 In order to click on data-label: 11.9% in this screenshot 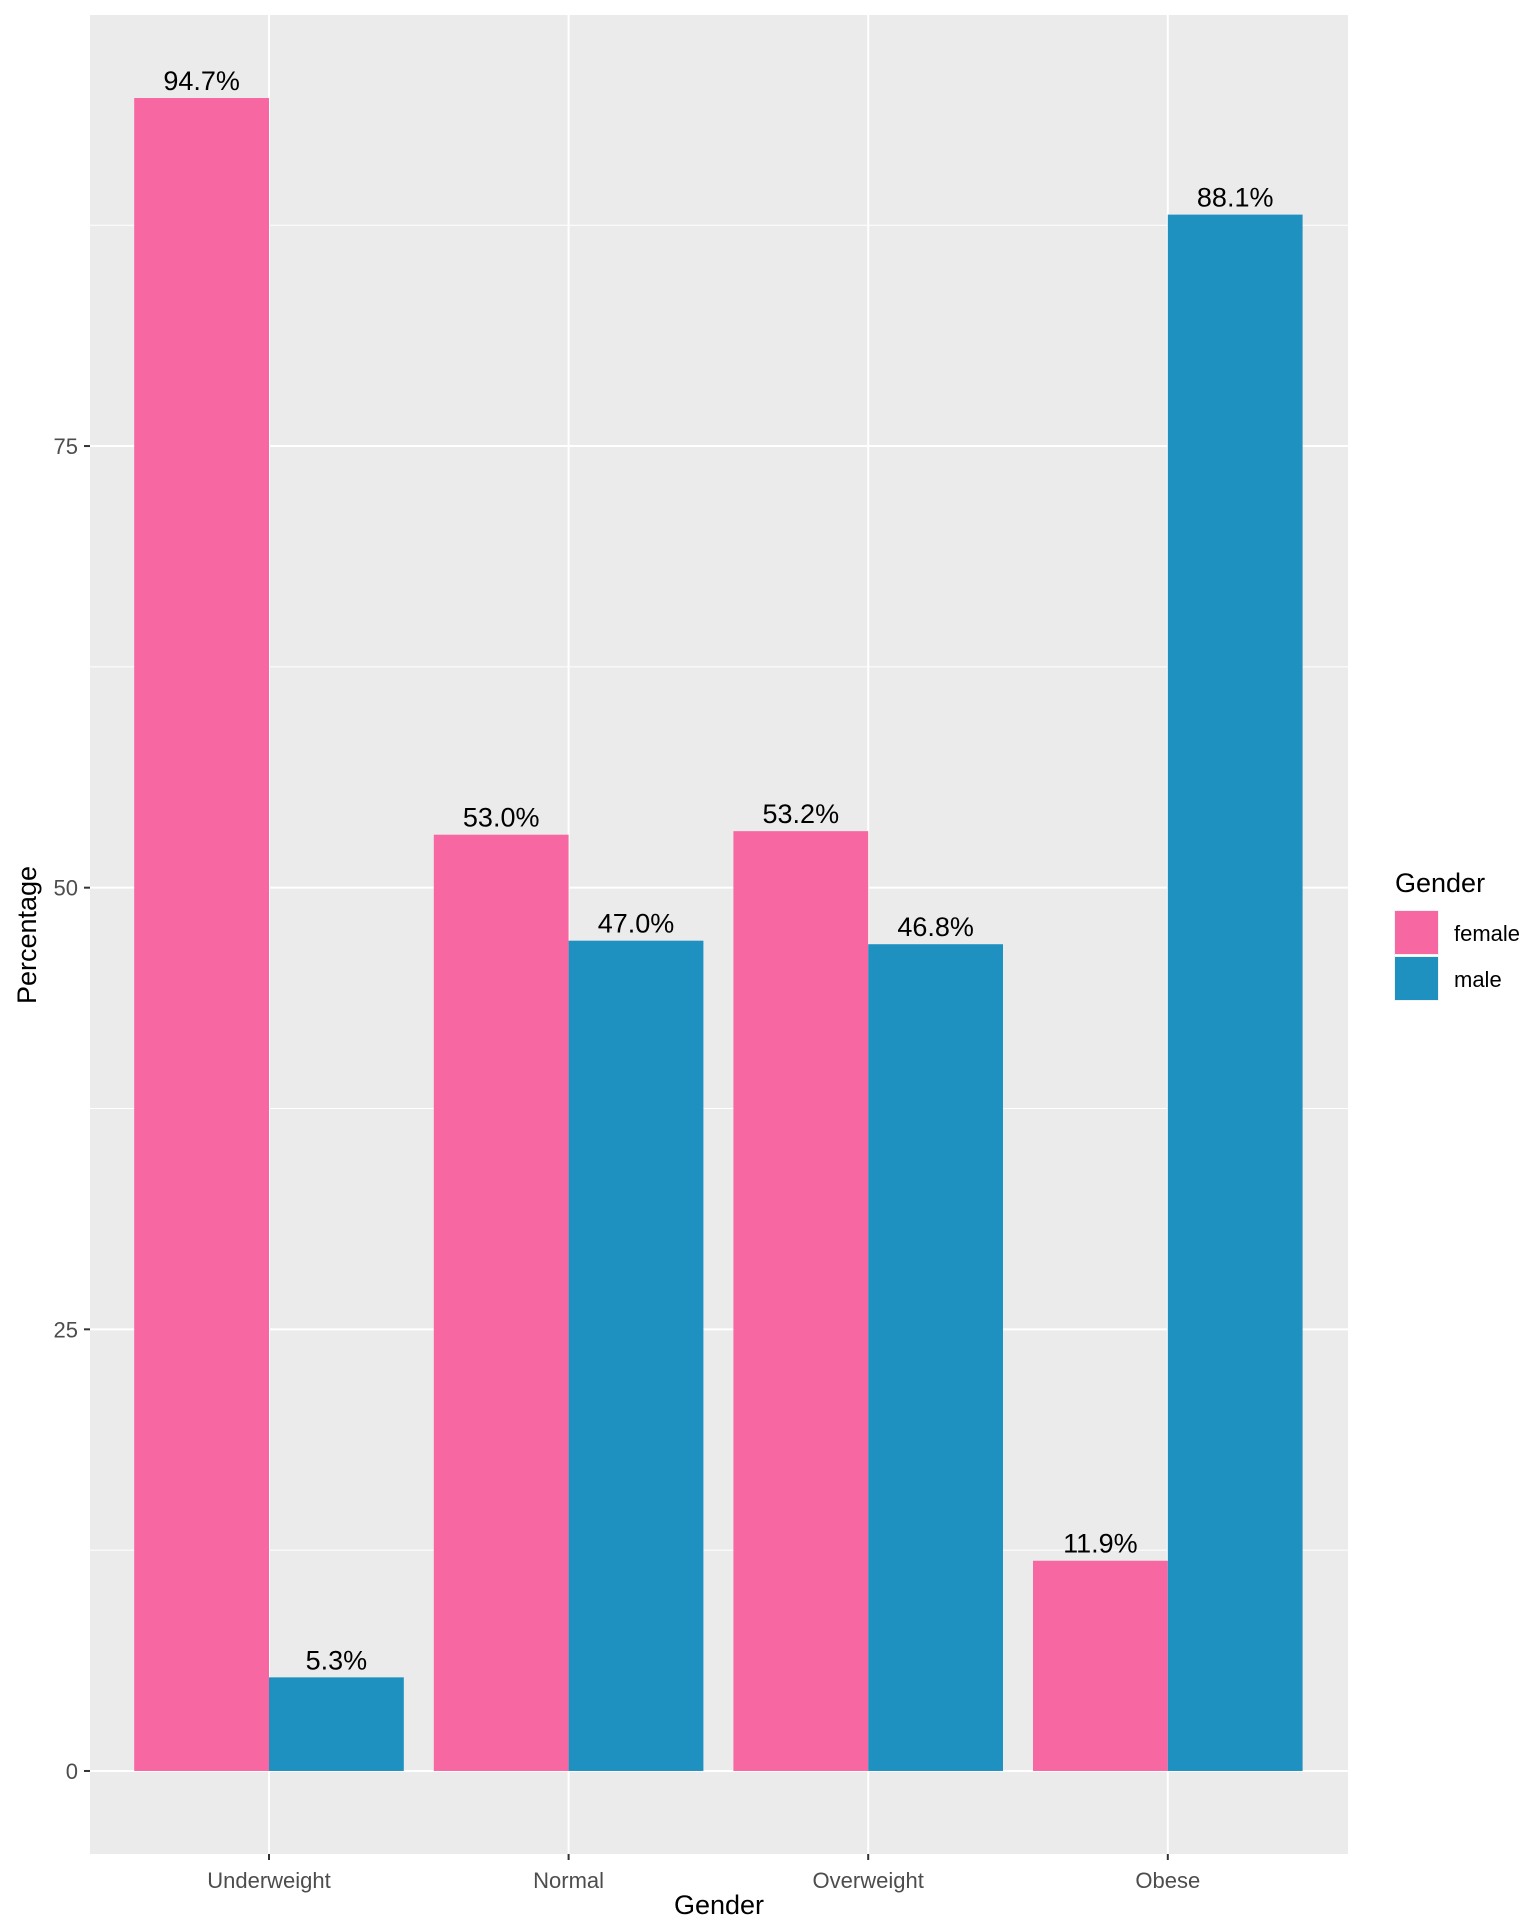, I will do `click(1100, 1544)`.